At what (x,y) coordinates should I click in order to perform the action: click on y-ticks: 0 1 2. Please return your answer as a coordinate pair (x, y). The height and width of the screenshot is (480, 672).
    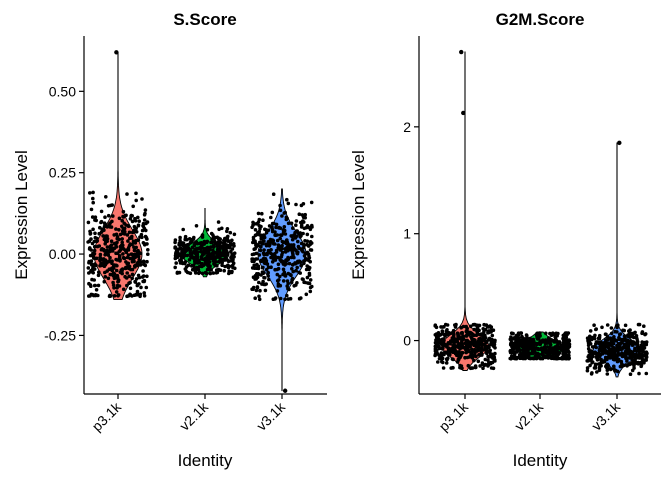
    Looking at the image, I should click on (411, 234).